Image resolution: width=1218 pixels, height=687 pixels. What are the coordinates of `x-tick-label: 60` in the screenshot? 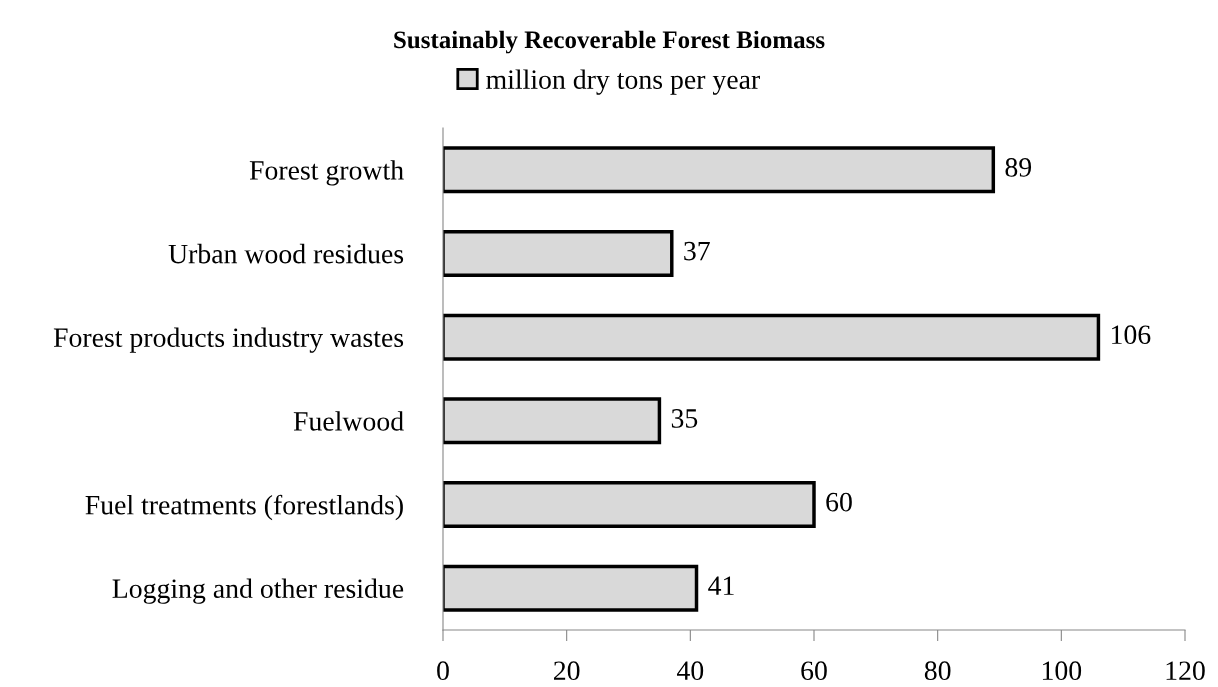 It's located at (814, 671).